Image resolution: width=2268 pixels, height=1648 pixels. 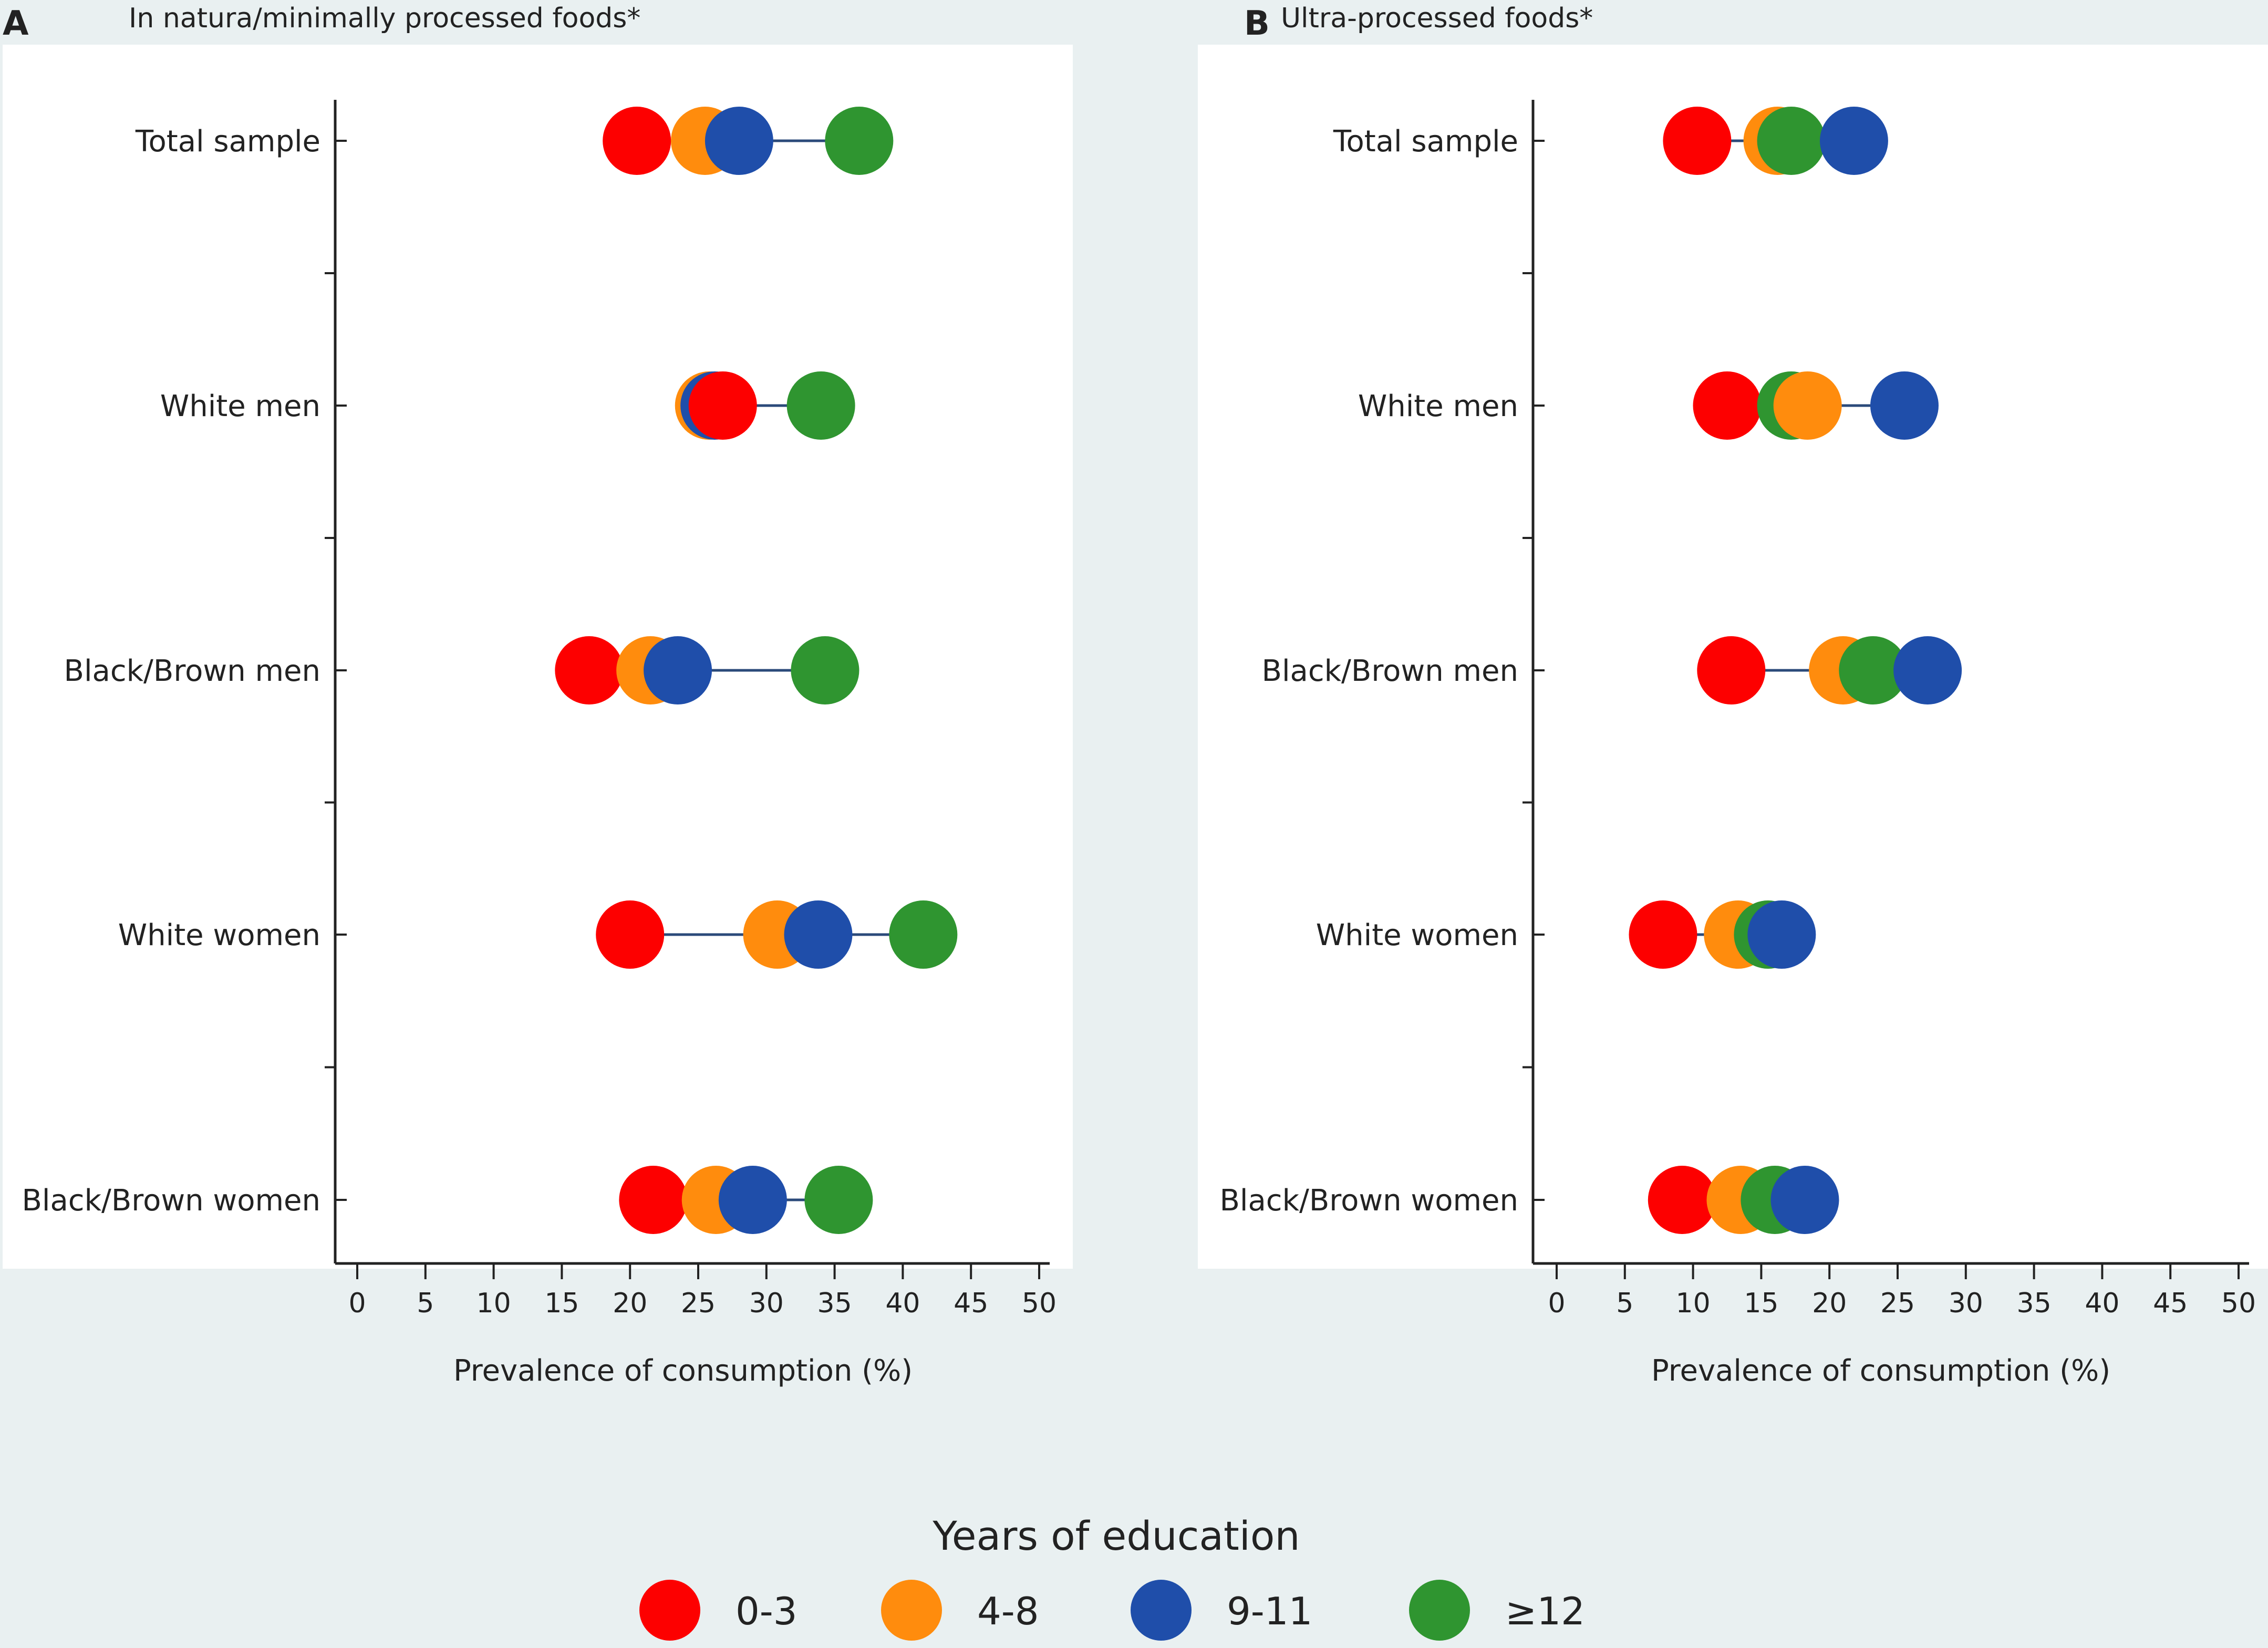 I want to click on panel-b-category-label-white-men: White men, so click(x=1438, y=406).